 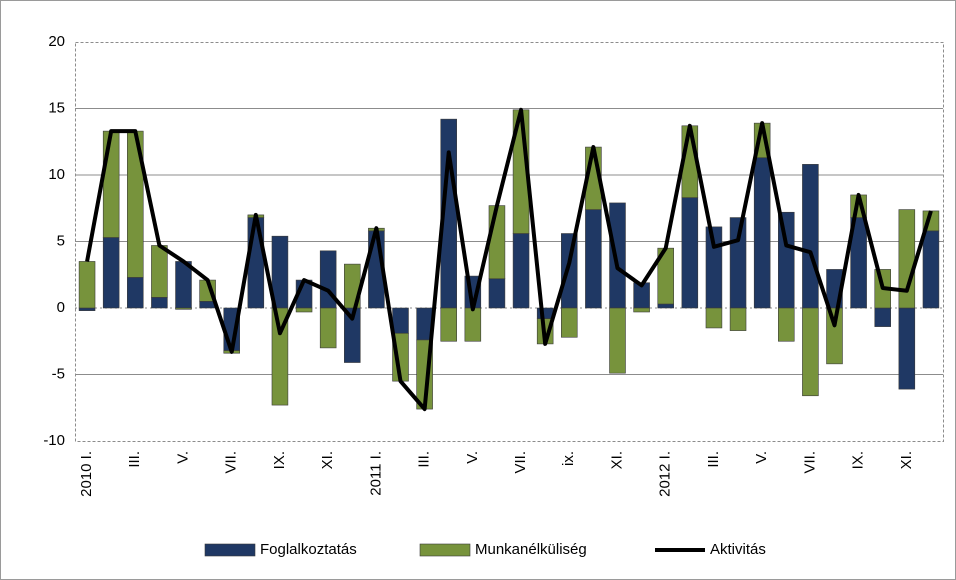 I want to click on y-tick-label: 20, so click(x=56, y=41).